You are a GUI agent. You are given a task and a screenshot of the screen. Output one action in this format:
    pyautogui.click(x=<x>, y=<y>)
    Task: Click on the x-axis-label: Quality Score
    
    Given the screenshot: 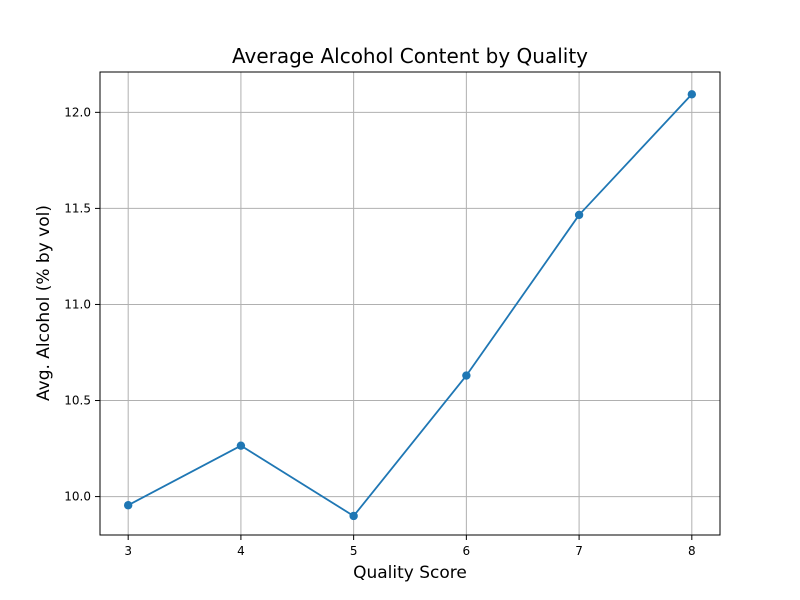 What is the action you would take?
    pyautogui.click(x=410, y=573)
    